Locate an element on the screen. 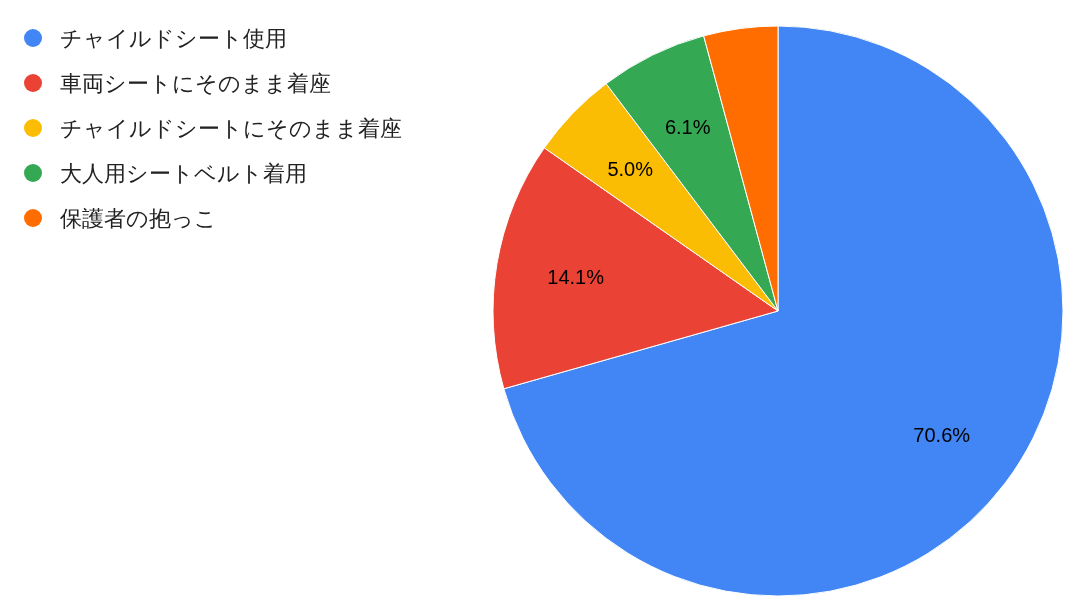  data-label: 14.1% is located at coordinates (576, 276).